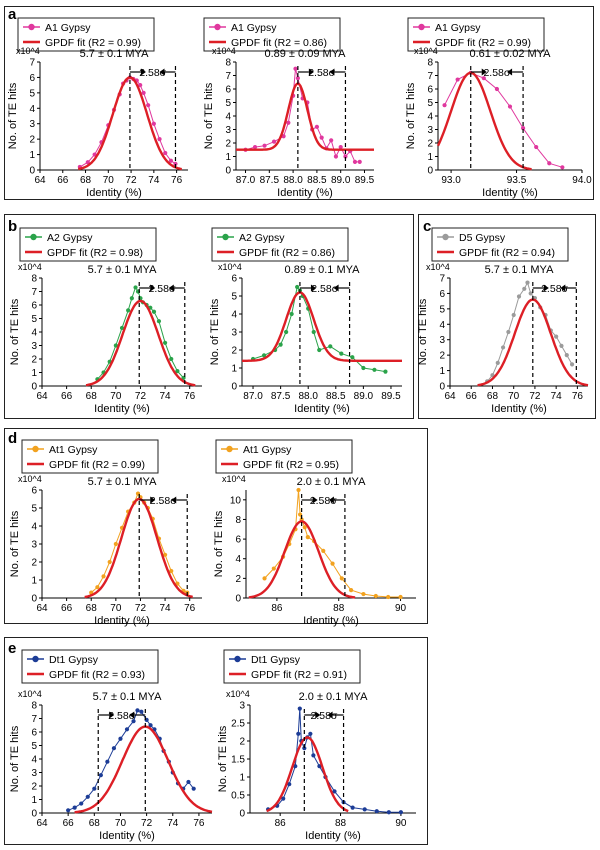 The height and width of the screenshot is (850, 600). What do you see at coordinates (143, 769) in the screenshot?
I see `fit-curve` at bounding box center [143, 769].